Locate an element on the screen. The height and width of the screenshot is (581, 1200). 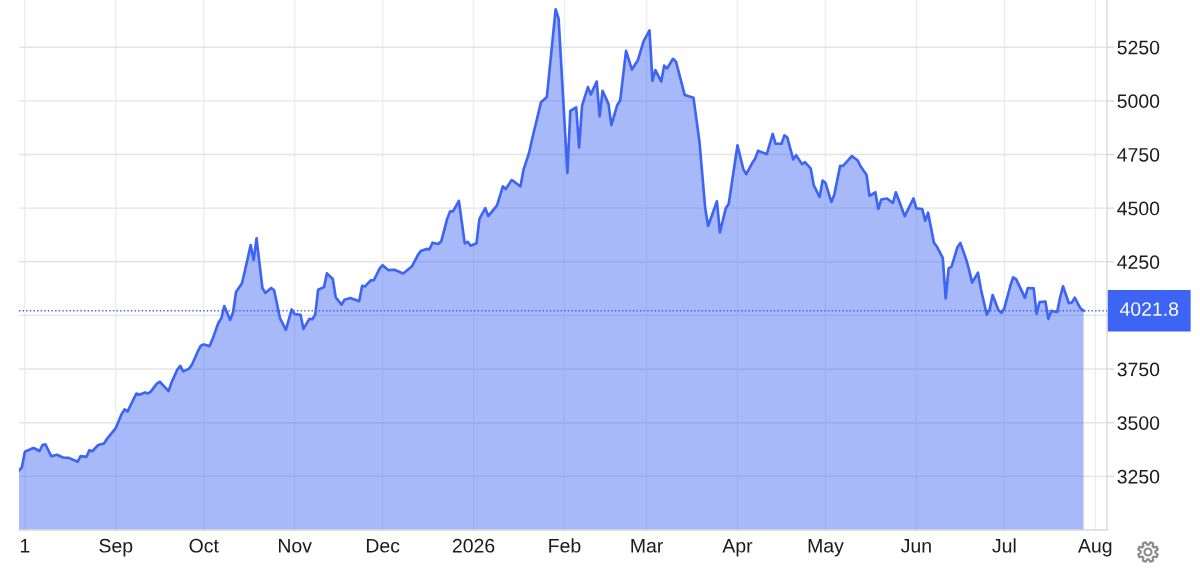
x-tick-label: Aug is located at coordinates (1095, 548).